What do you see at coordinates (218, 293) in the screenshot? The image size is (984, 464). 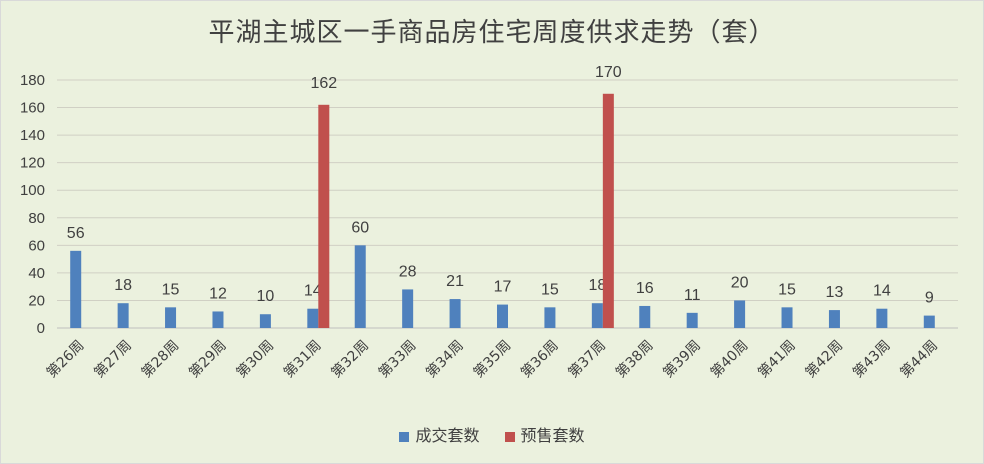 I see `data-label-deals: 12` at bounding box center [218, 293].